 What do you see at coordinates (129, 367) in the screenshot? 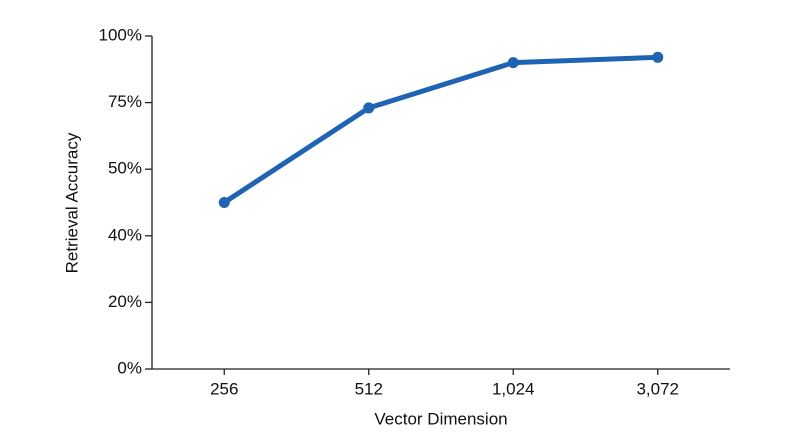
I see `y-tick-label: 0%` at bounding box center [129, 367].